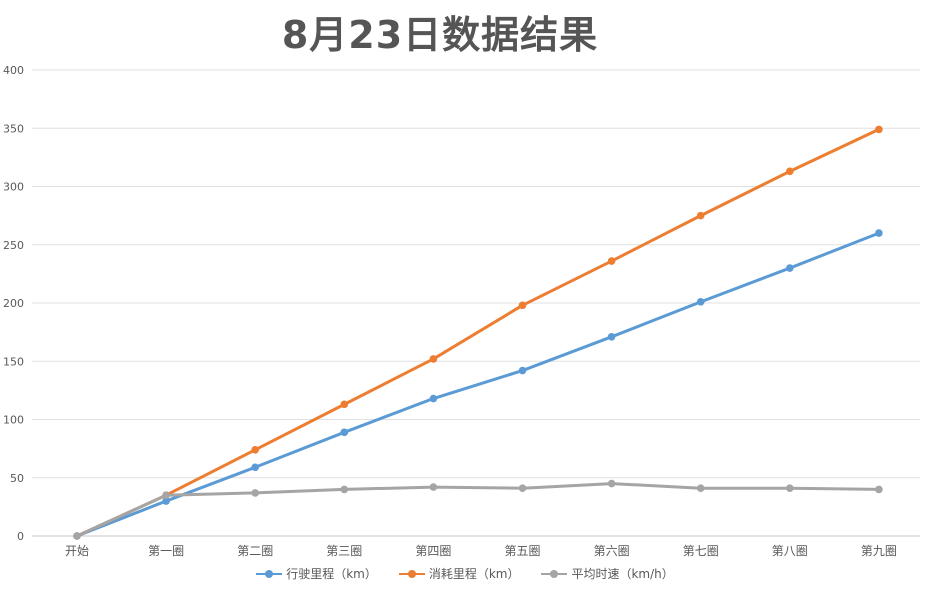 The height and width of the screenshot is (594, 930). Describe the element at coordinates (522, 551) in the screenshot. I see `x-tick-label: 第五圈` at that location.